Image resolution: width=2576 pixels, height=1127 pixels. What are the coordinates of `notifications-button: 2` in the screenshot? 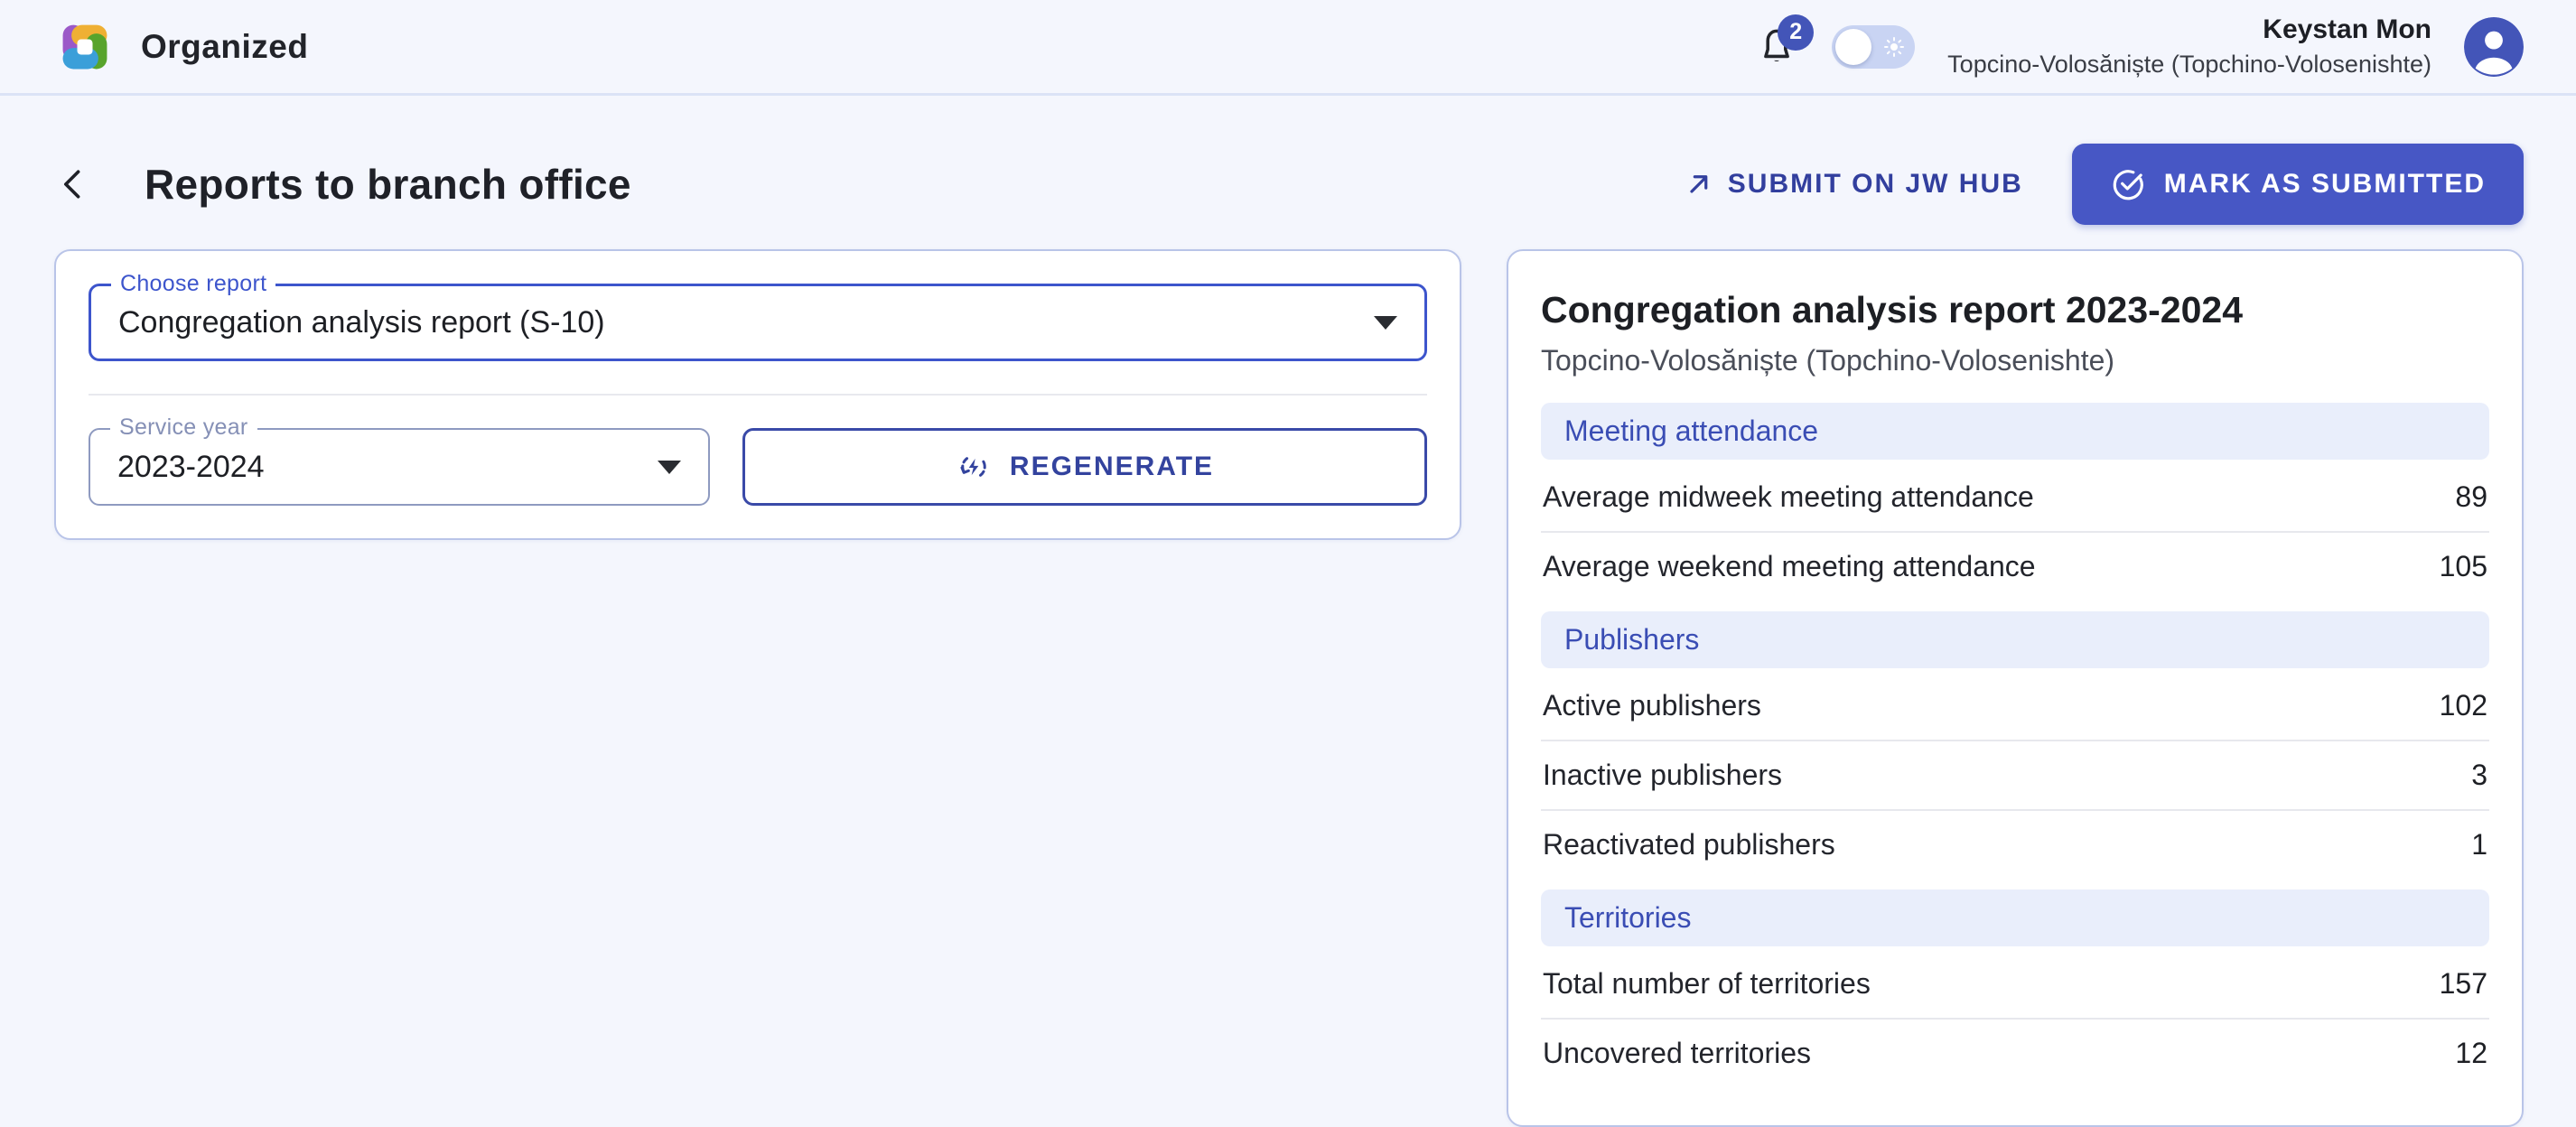 It's located at (1784, 43).